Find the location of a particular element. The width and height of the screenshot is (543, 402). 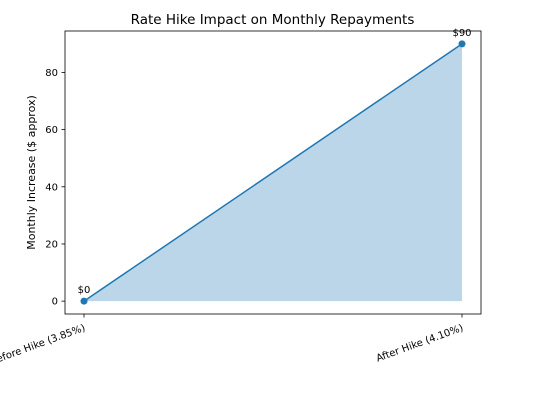

y-axis-label: Monthly Increase ($ approx) is located at coordinates (31, 172).